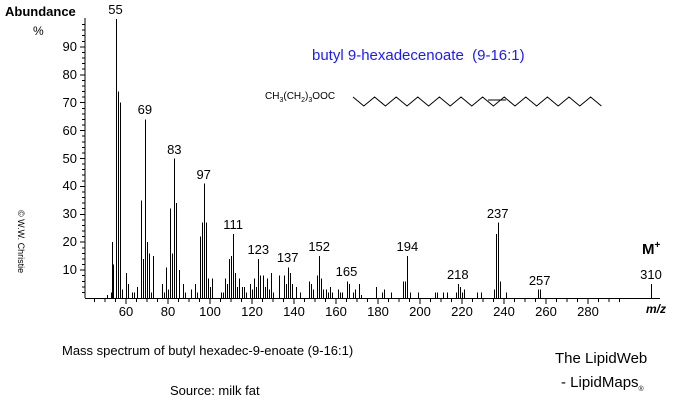  I want to click on y-tick-label: 90, so click(69, 46).